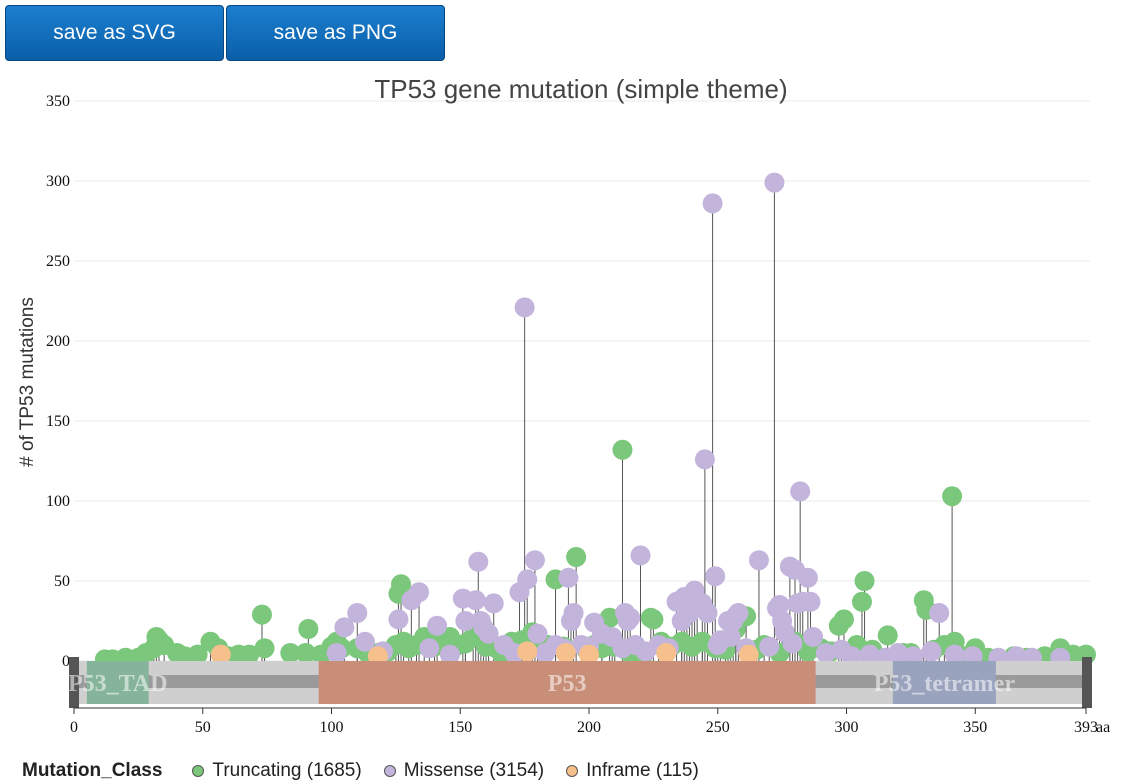  I want to click on legend-item-truncating: Truncating (1685), so click(277, 771).